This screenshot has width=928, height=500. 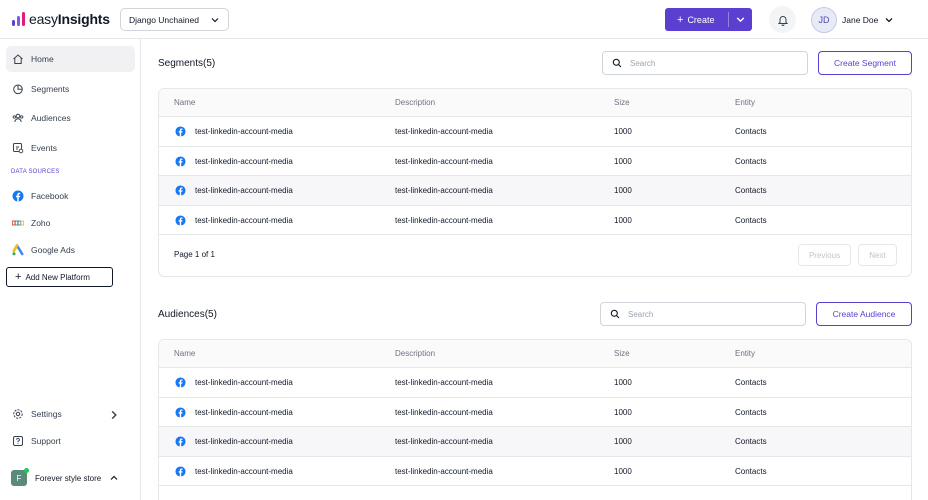 I want to click on chevron-right-icon, so click(x=114, y=415).